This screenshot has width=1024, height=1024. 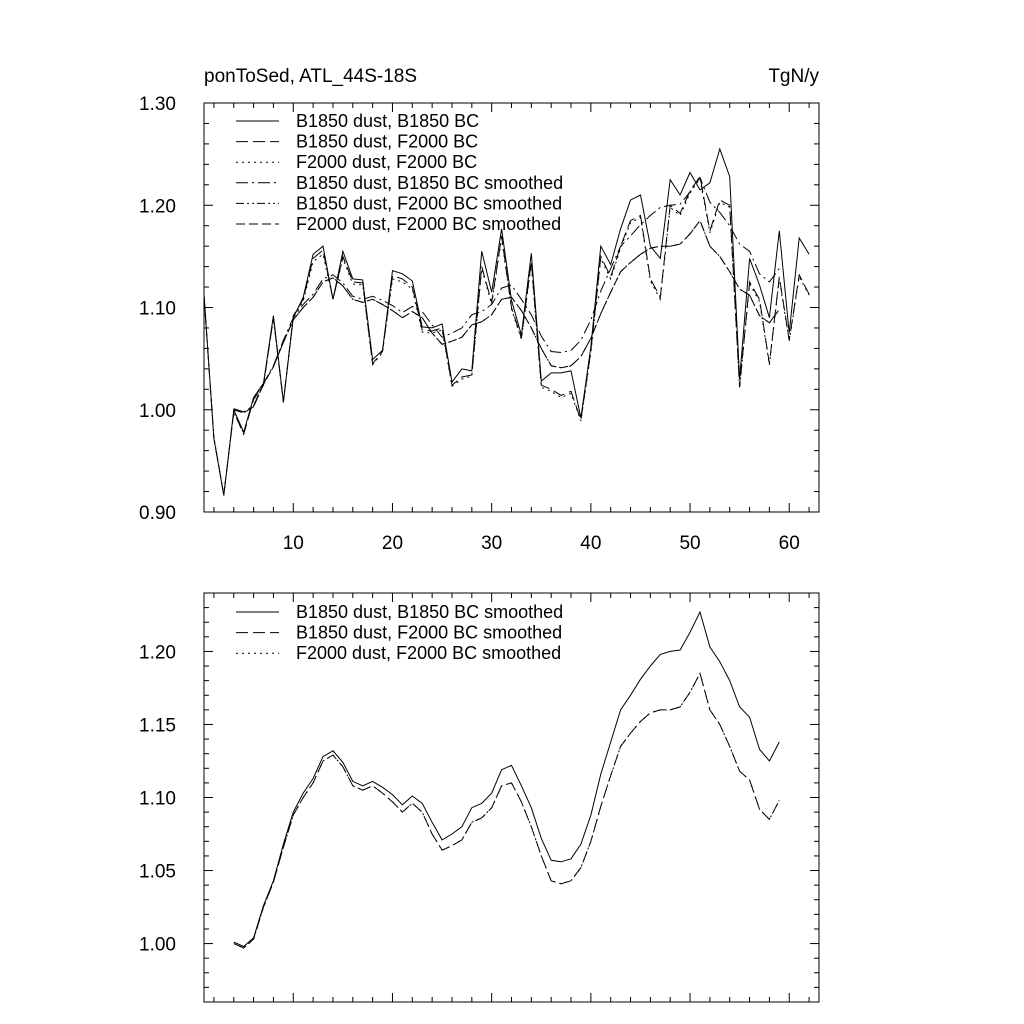 I want to click on legend-label-2: B1850 dust, F2000 BC, so click(x=387, y=142).